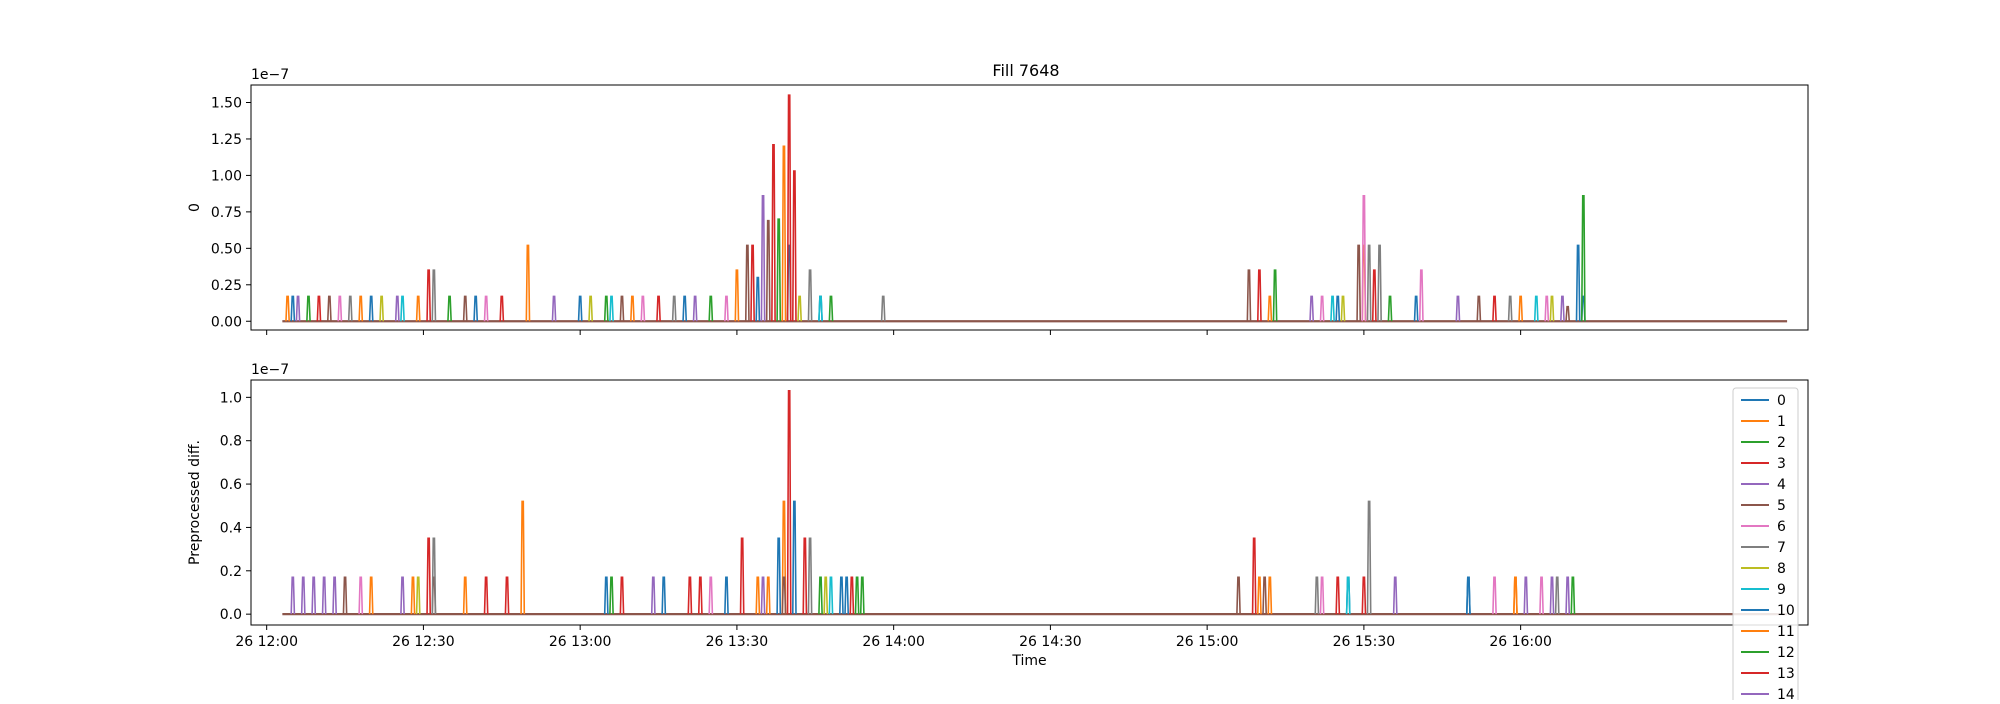 The image size is (2000, 704). Describe the element at coordinates (1781, 590) in the screenshot. I see `legend-entry: 9` at that location.